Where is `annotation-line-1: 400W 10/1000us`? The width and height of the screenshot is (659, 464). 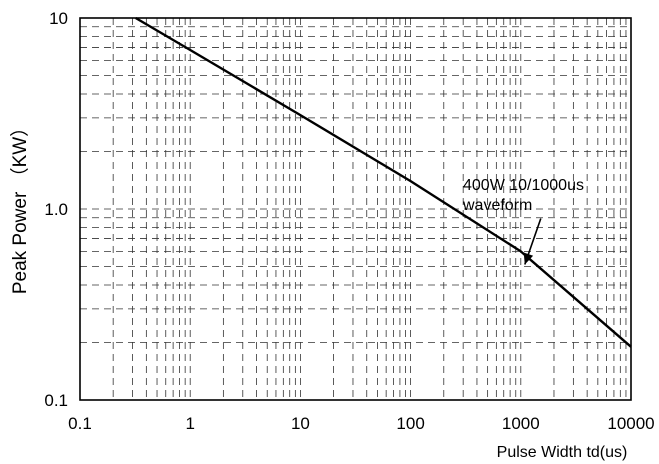
annotation-line-1: 400W 10/1000us is located at coordinates (523, 185).